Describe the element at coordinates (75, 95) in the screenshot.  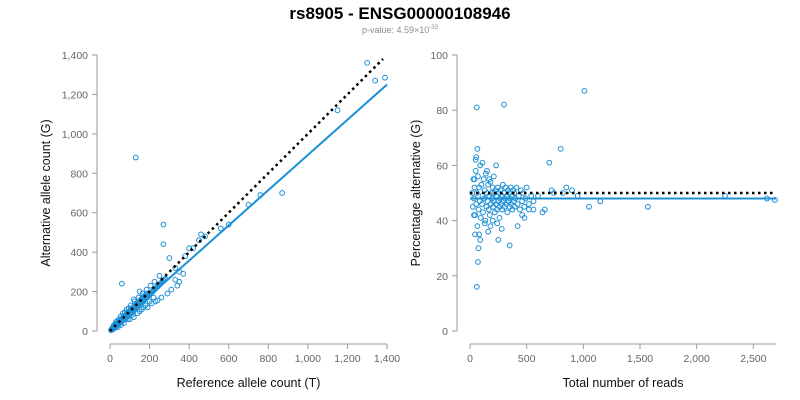
I see `y-tick-label: 1,200` at that location.